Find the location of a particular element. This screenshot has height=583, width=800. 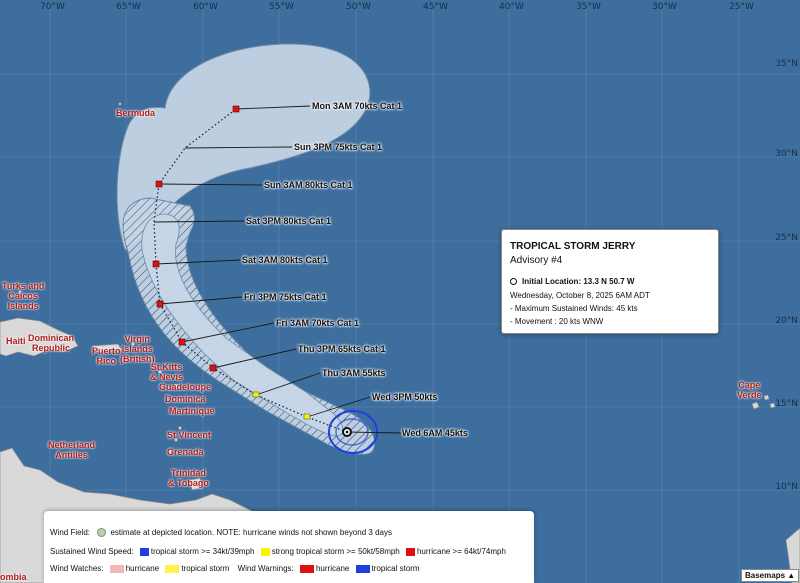

place-colombia: ombia is located at coordinates (13, 577).